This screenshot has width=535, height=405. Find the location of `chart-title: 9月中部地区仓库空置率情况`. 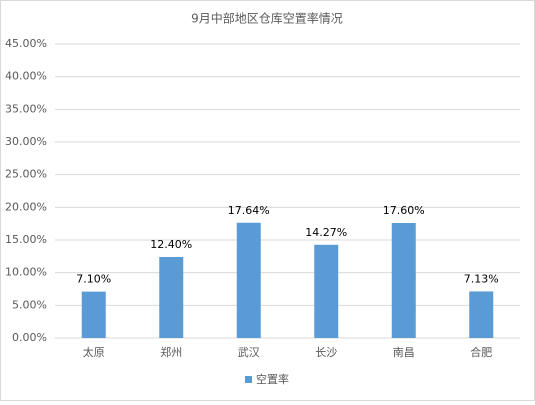

chart-title: 9月中部地区仓库空置率情况 is located at coordinates (267, 18).